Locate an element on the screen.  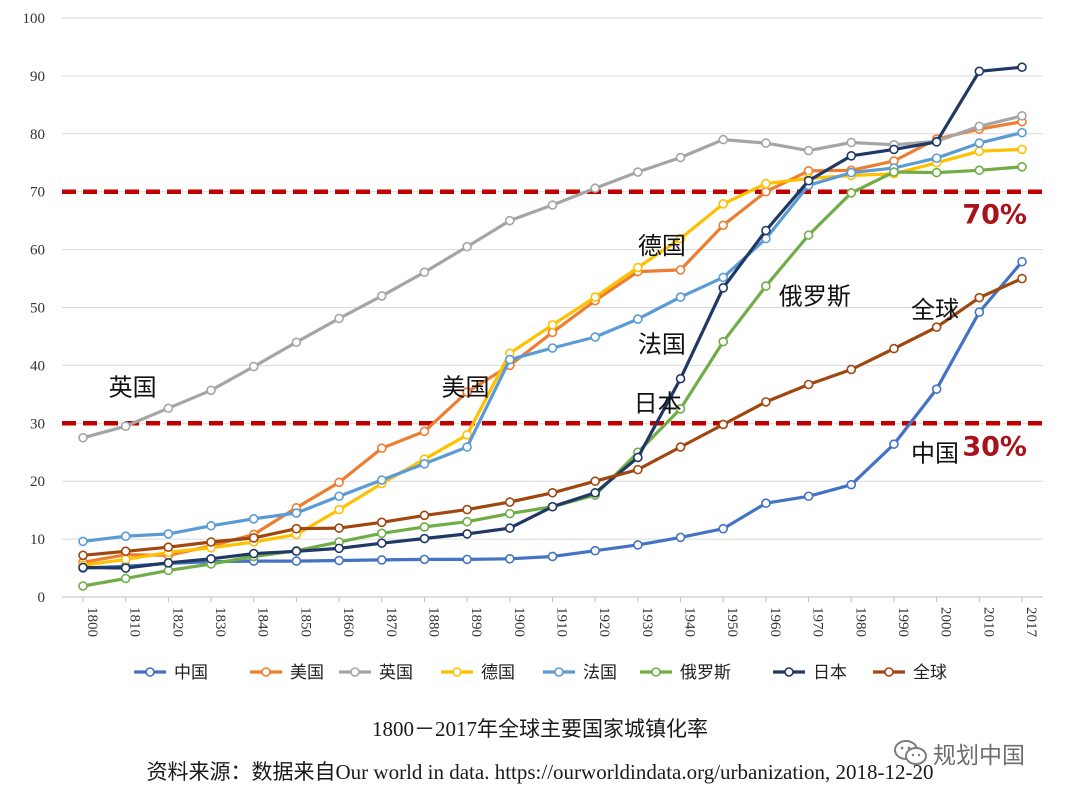
y-tick-label: 20 is located at coordinates (37, 482).